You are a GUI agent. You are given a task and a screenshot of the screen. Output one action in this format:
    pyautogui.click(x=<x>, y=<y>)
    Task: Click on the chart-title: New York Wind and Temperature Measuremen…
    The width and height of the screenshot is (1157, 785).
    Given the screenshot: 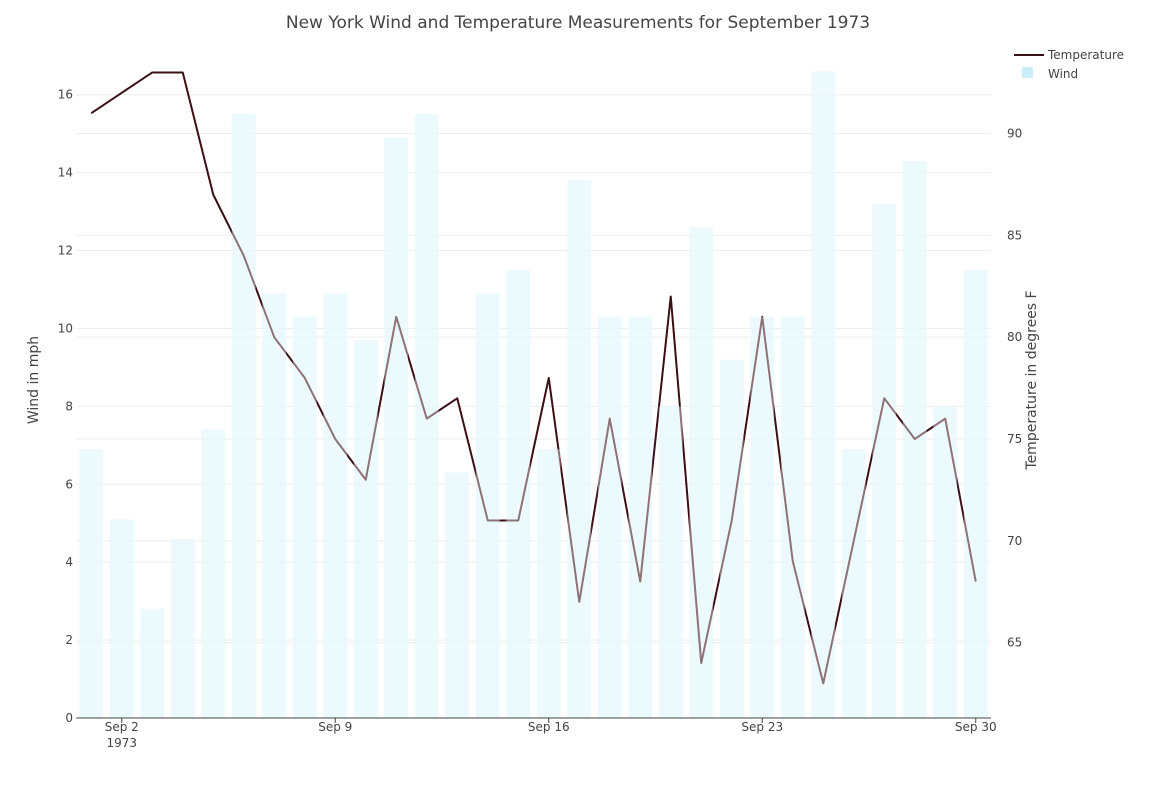 What is the action you would take?
    pyautogui.click(x=578, y=23)
    